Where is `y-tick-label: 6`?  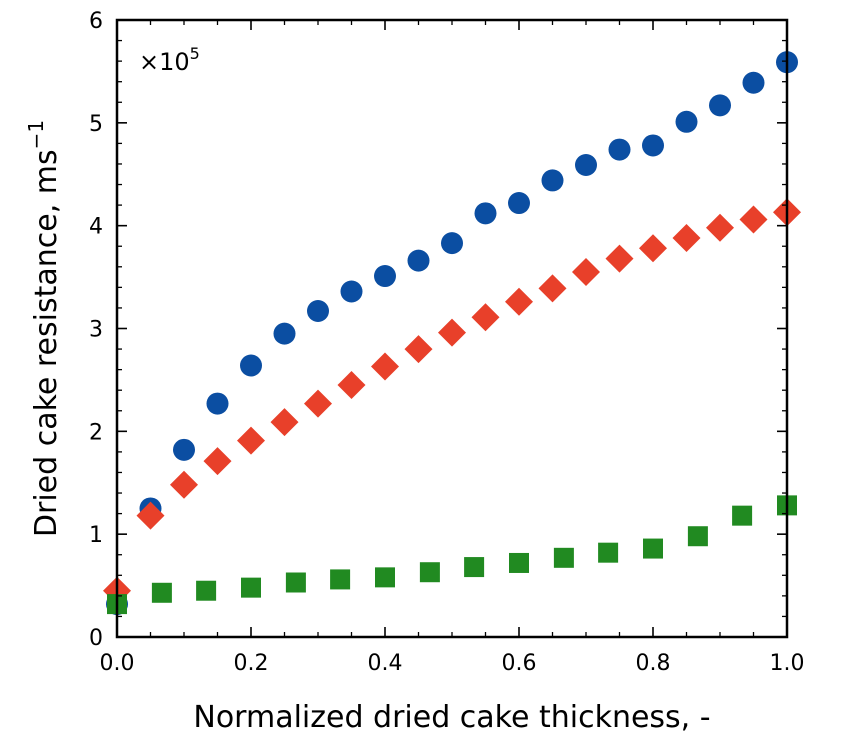 y-tick-label: 6 is located at coordinates (96, 21).